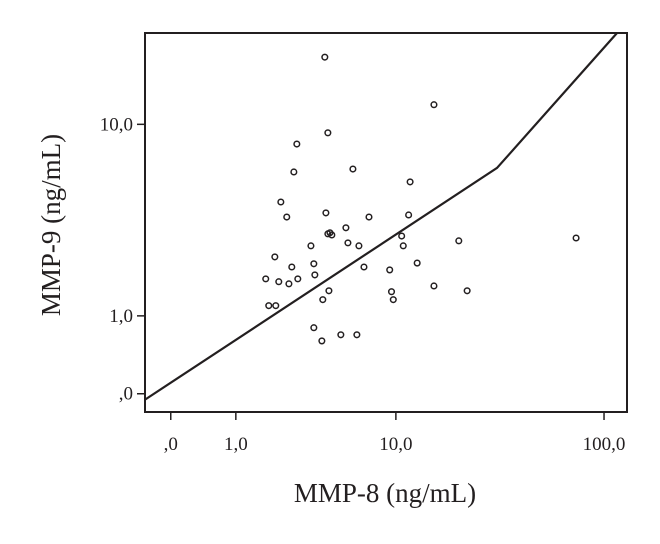 The image size is (660, 544). I want to click on x-tick-label: ,0, so click(171, 444).